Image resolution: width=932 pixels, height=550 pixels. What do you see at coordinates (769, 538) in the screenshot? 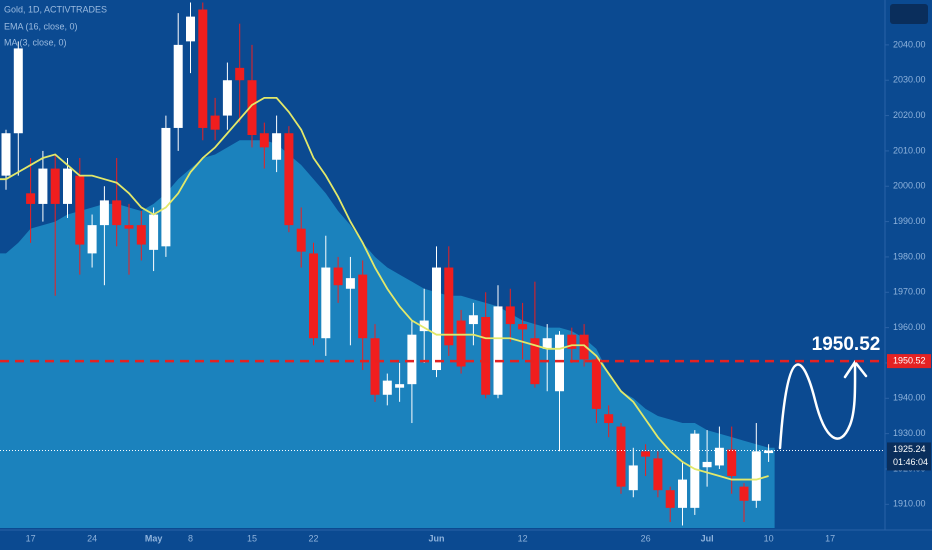
I see `x-tick-label: 10` at bounding box center [769, 538].